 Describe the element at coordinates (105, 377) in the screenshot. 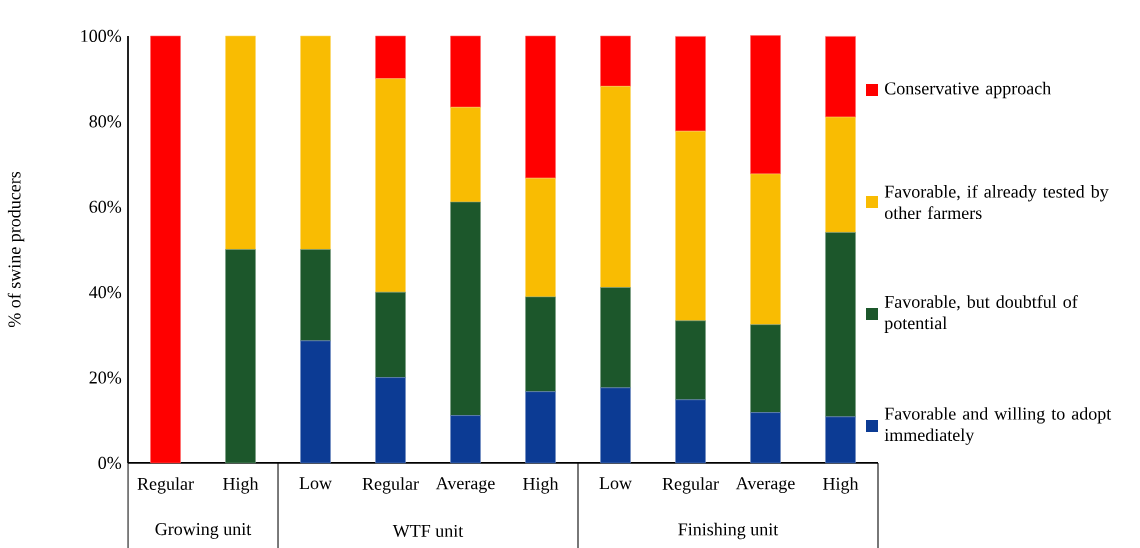

I see `y-tick-label: 20%` at that location.